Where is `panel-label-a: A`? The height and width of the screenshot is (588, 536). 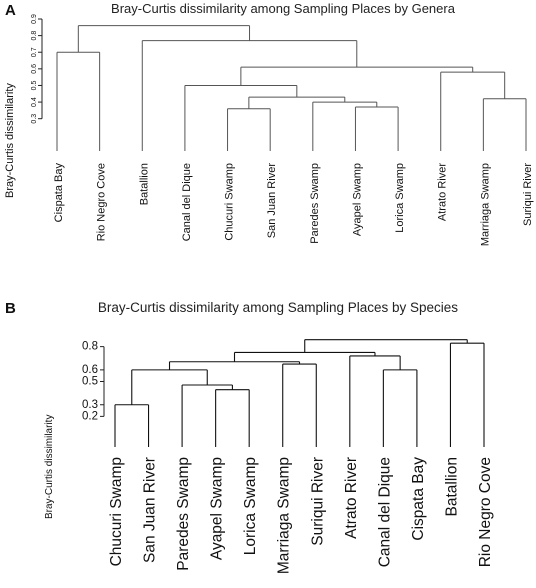
panel-label-a: A is located at coordinates (10, 10).